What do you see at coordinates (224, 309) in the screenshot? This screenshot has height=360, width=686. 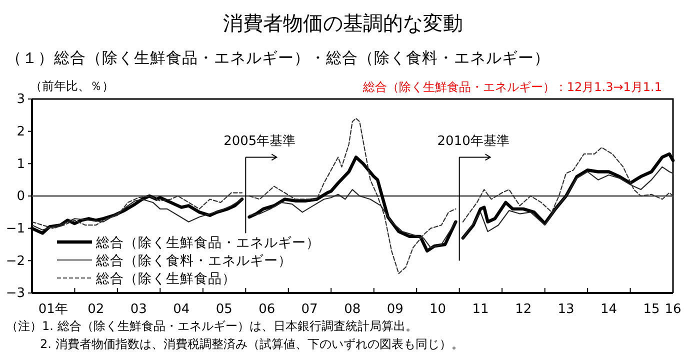 I see `x-tick-label: 05` at bounding box center [224, 309].